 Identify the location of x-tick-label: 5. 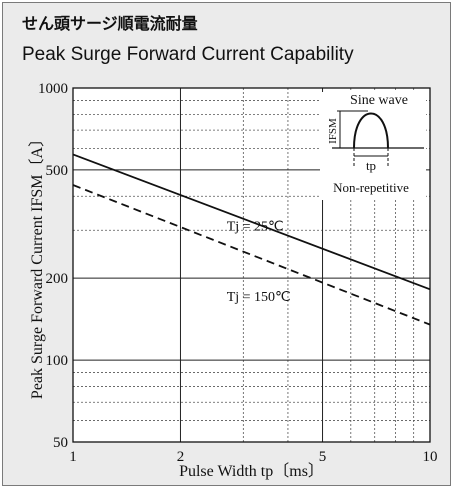
(323, 457).